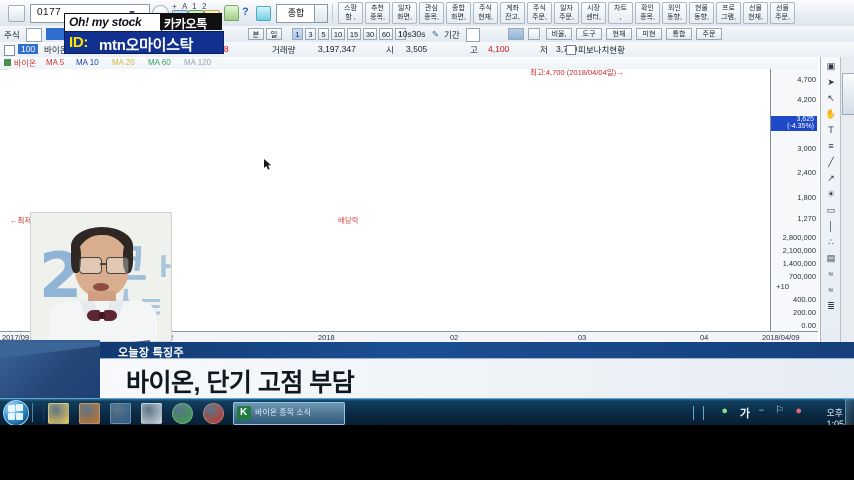 Image resolution: width=854 pixels, height=480 pixels. I want to click on messenger-icon, so click(120, 413).